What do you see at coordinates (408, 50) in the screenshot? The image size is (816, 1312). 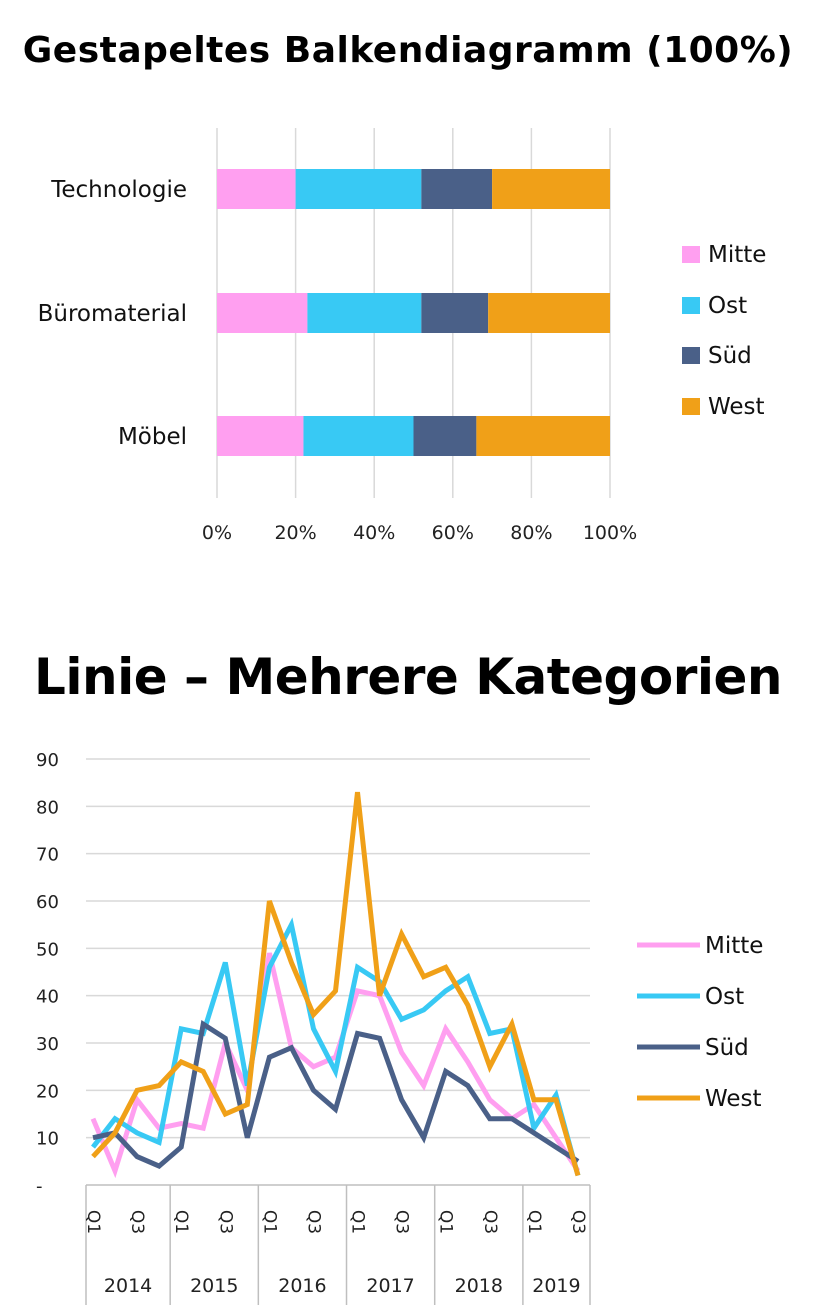 I see `chart-title-stacked-bar: Gestapeltes Balkendiagramm (100%)` at bounding box center [408, 50].